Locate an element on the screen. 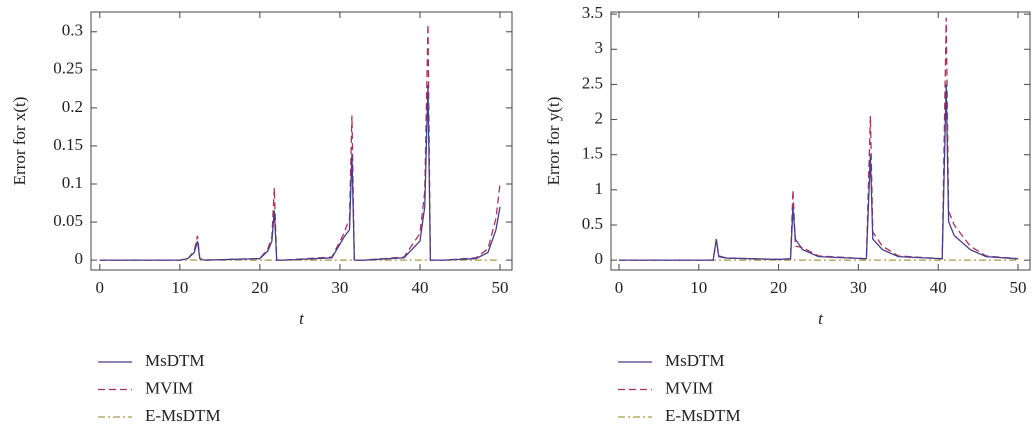 This screenshot has width=1033, height=430. y-tick-label: 0.05 is located at coordinates (68, 220).